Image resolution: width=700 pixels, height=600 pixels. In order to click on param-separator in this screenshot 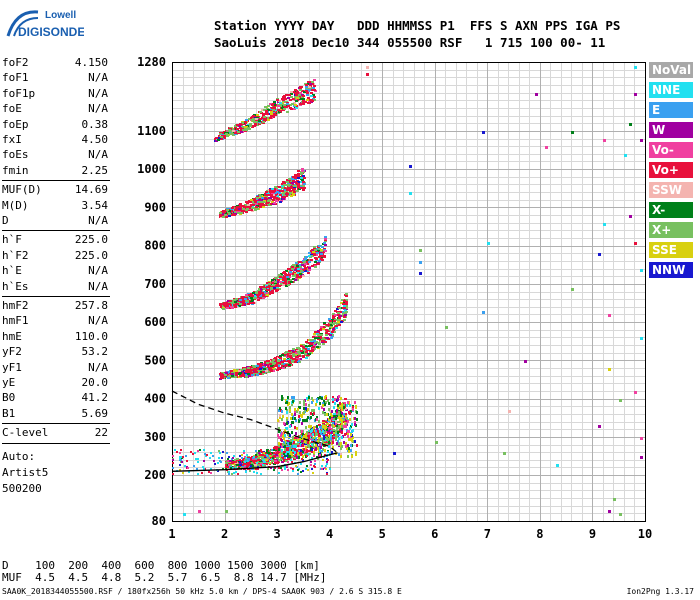, I will do `click(56, 296)`.